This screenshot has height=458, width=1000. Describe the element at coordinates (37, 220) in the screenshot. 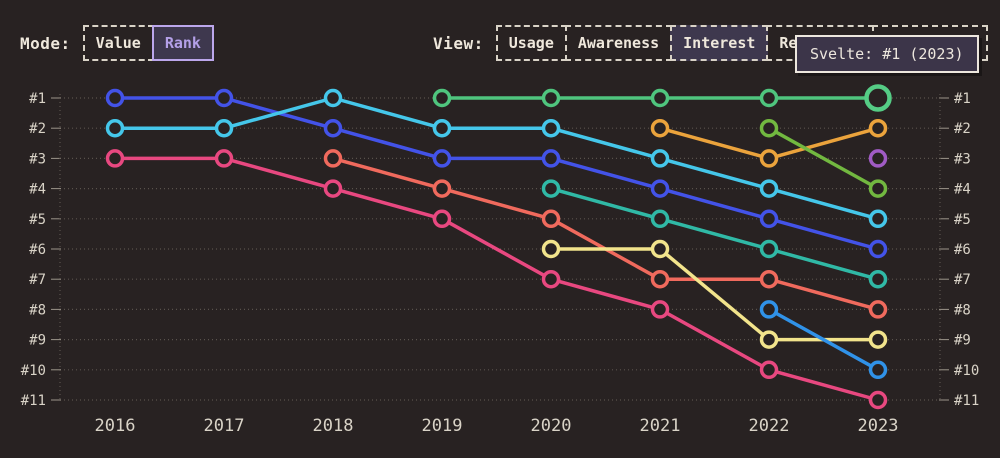

I see `y-axis-label-left-5: #5` at that location.